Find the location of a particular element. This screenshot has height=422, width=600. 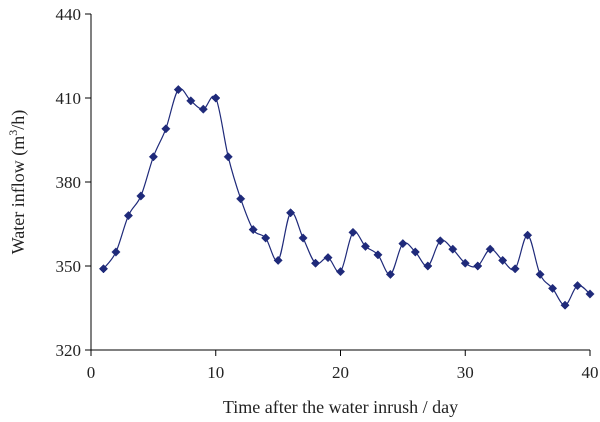

y-tick-label: 410 is located at coordinates (69, 98).